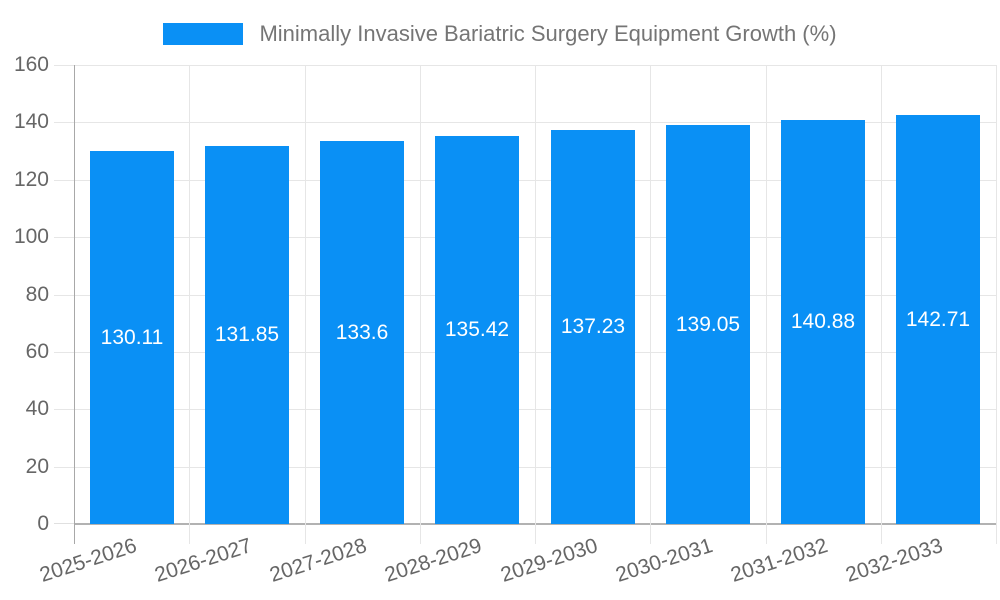  I want to click on x-tick-label: 2026-2027, so click(203, 560).